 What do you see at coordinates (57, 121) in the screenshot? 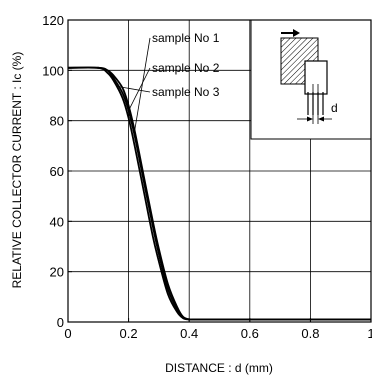
I see `y-tick-label: 80` at bounding box center [57, 121].